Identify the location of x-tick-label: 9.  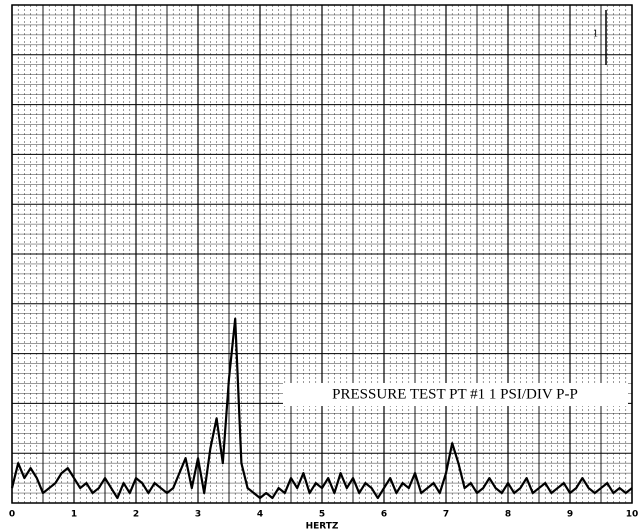
(570, 515).